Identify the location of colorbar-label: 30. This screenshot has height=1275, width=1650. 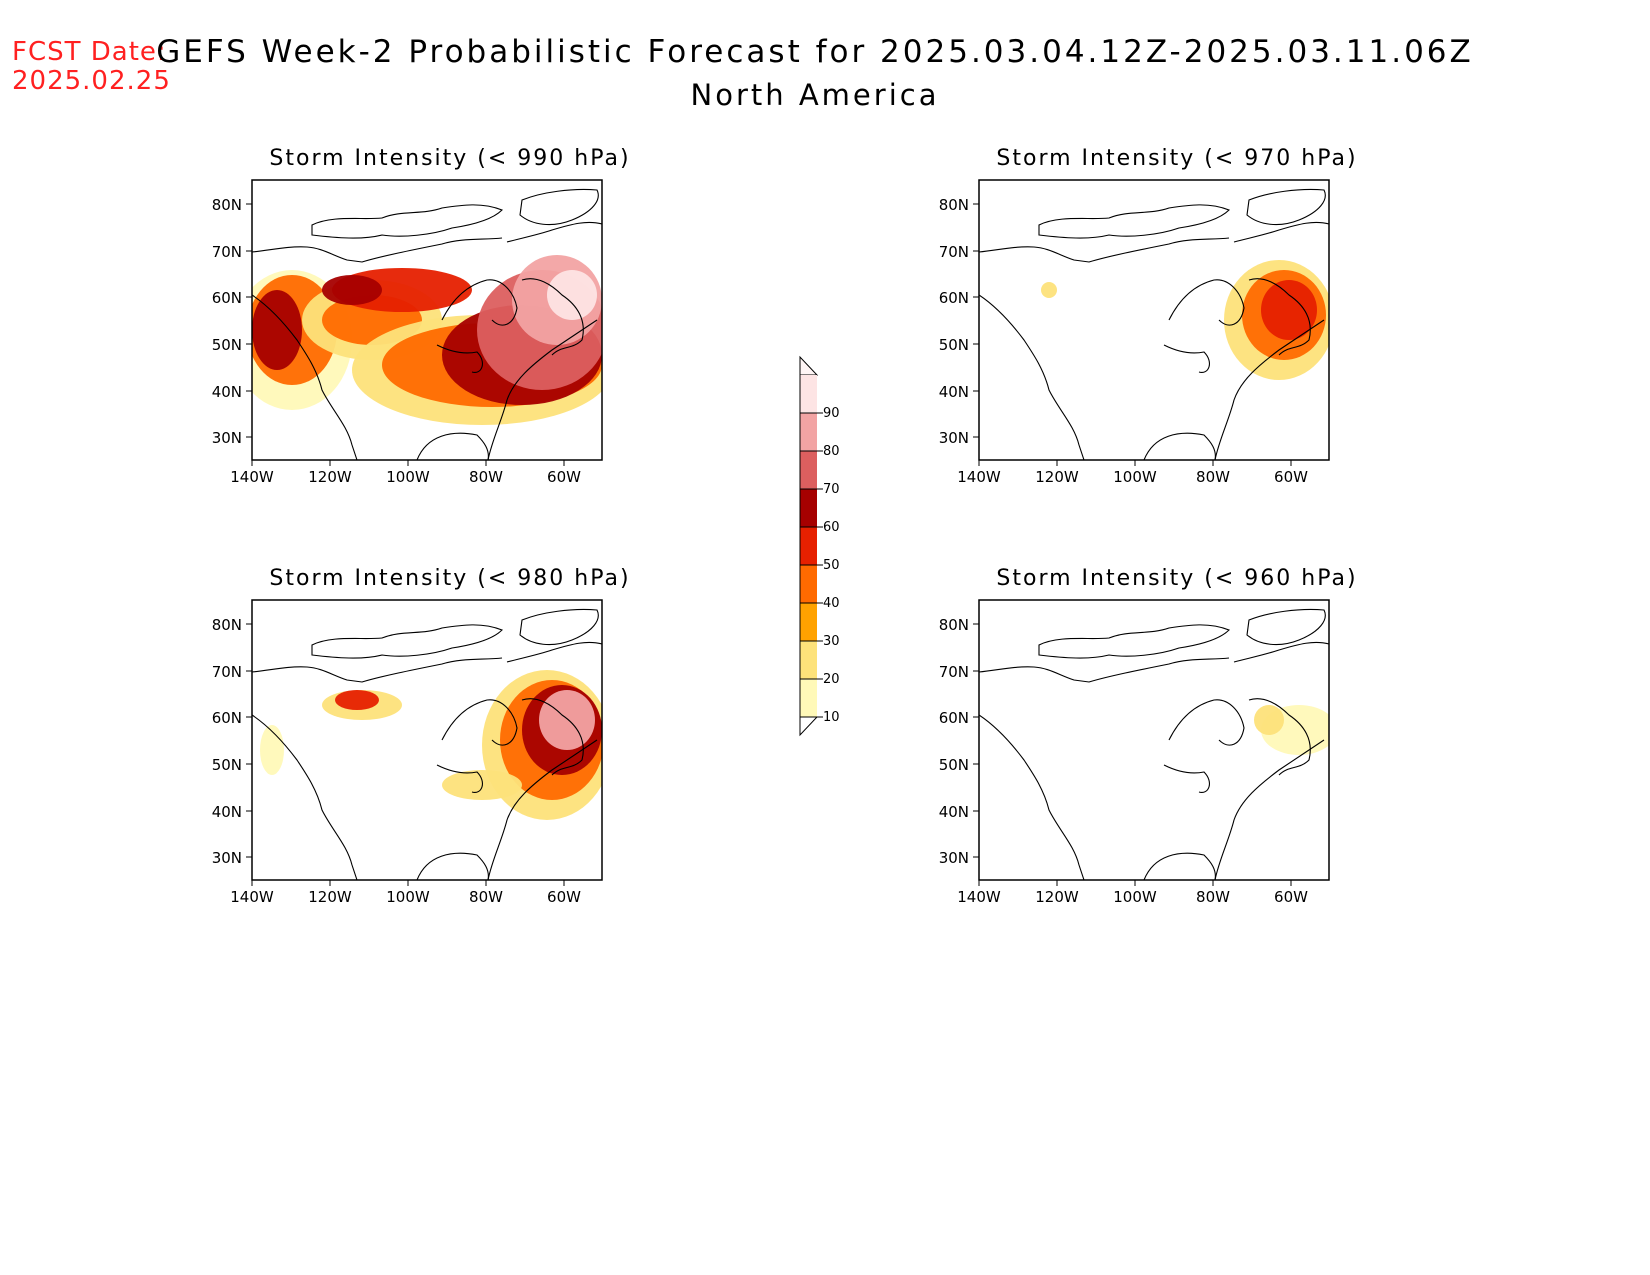
(831, 641).